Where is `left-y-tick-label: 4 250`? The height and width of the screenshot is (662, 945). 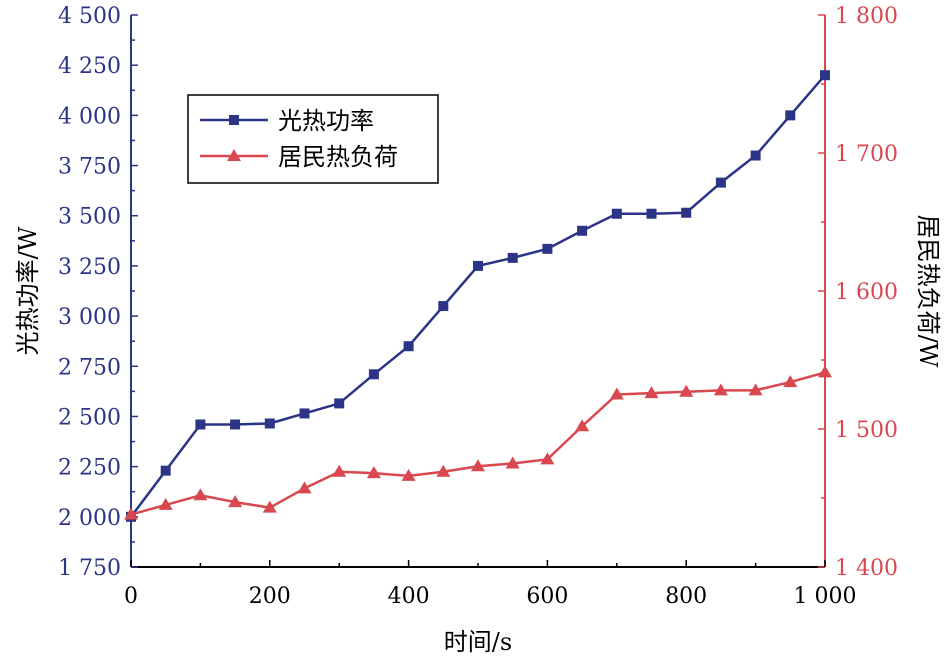
left-y-tick-label: 4 250 is located at coordinates (89, 66).